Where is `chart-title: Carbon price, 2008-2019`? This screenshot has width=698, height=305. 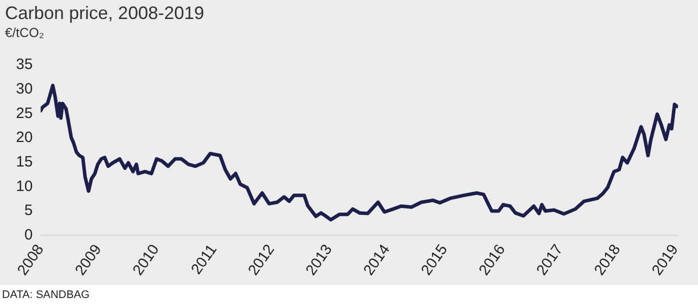 chart-title: Carbon price, 2008-2019 is located at coordinates (104, 13).